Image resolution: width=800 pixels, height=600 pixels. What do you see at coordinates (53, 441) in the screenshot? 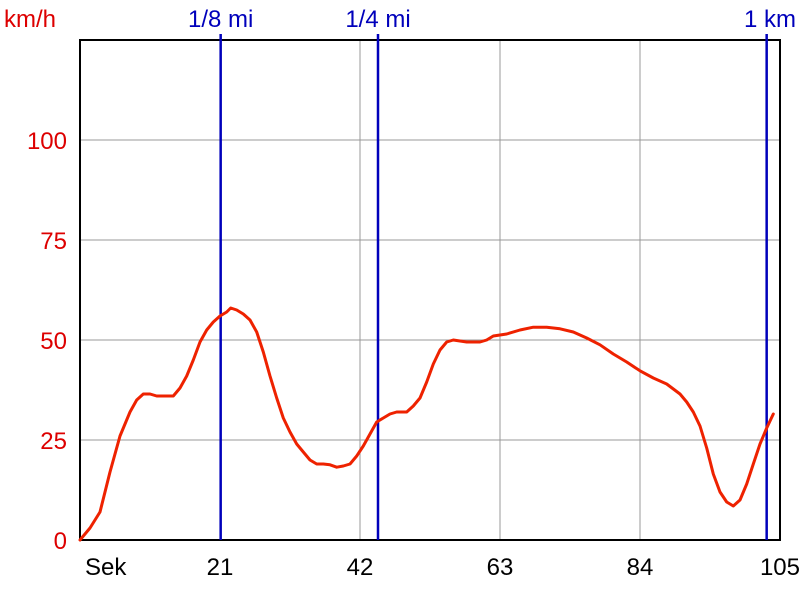
I see `y-tick-label: 25` at bounding box center [53, 441].